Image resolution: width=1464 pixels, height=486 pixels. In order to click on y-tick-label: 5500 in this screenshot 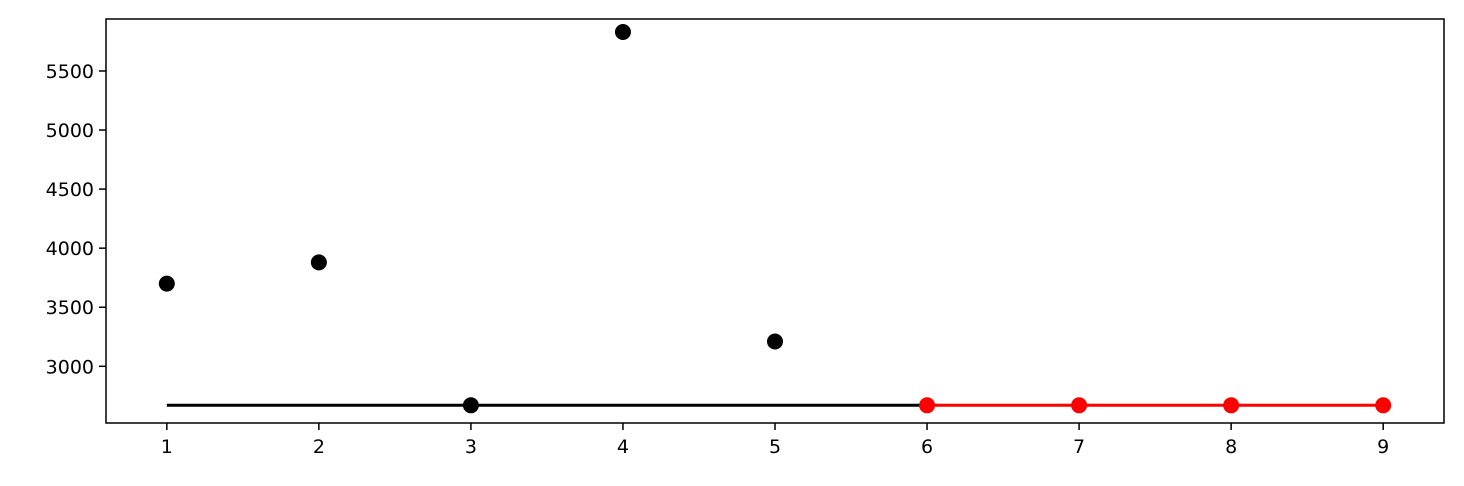, I will do `click(70, 72)`.